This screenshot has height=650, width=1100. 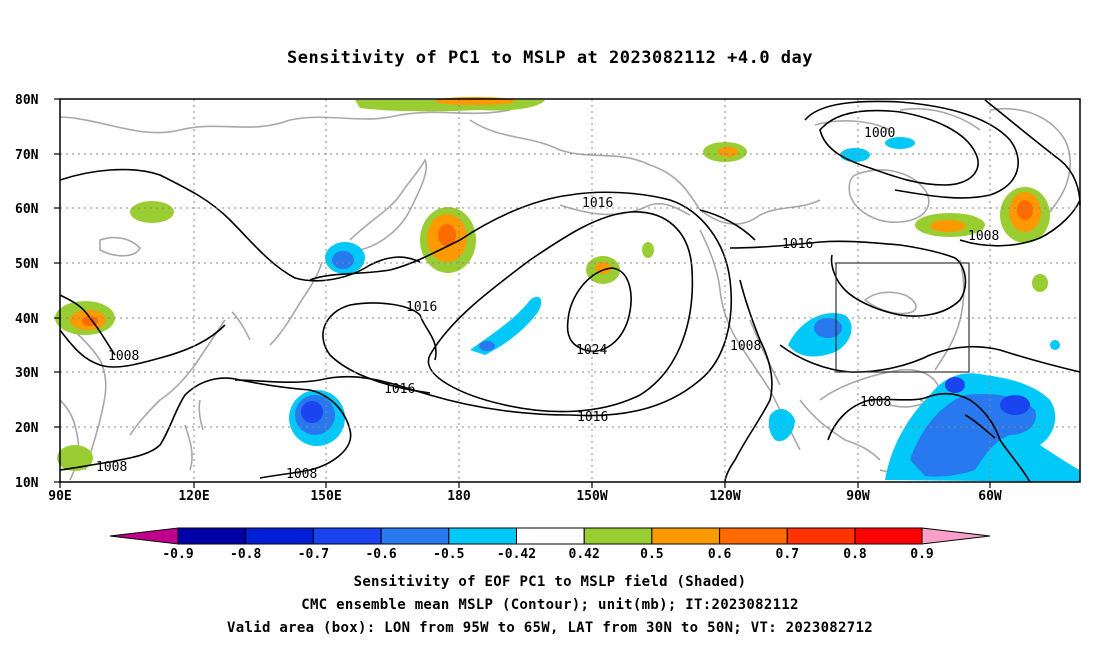 What do you see at coordinates (325, 496) in the screenshot?
I see `lon-label: 150E` at bounding box center [325, 496].